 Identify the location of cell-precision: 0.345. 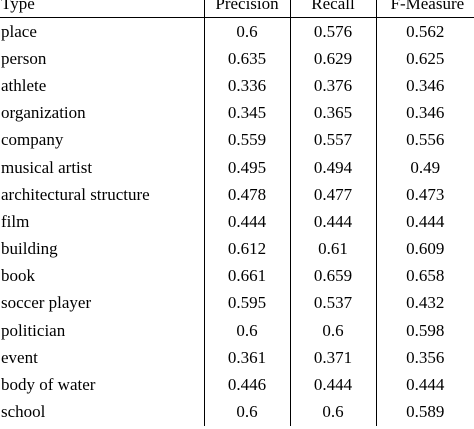
(246, 113).